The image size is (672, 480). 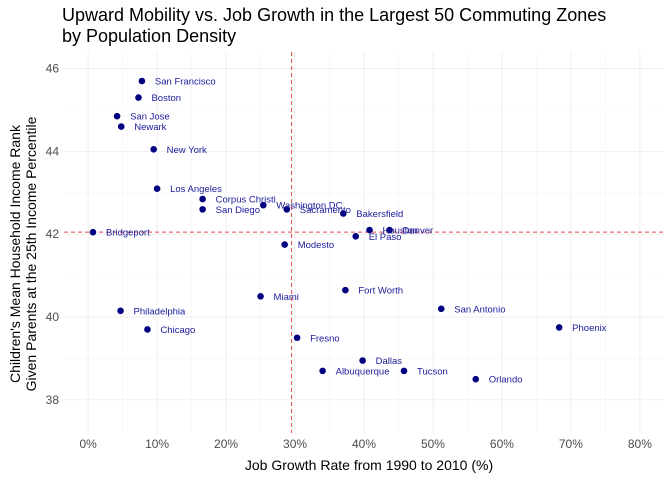 I want to click on point-label: El Paso, so click(x=385, y=237).